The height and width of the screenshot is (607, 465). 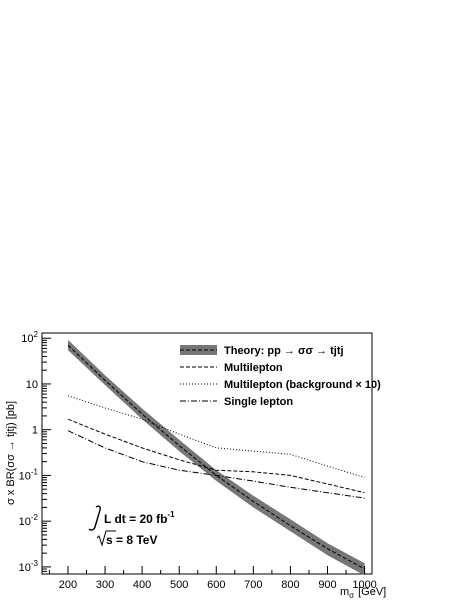 What do you see at coordinates (344, 592) in the screenshot?
I see `x-axis-label: m` at bounding box center [344, 592].